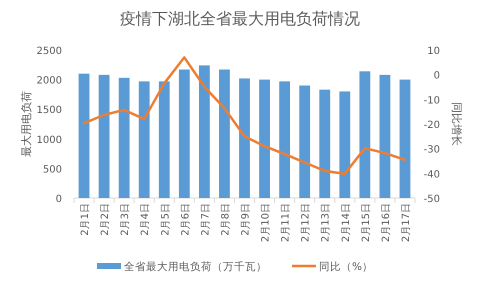 Image resolution: width=480 pixels, height=288 pixels. Describe the element at coordinates (49, 140) in the screenshot. I see `y-tick-label: 1000` at that location.